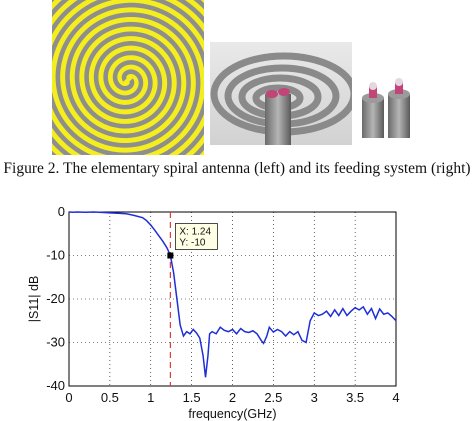 The width and height of the screenshot is (474, 421). I want to click on y-tick-labels: 0 -10 -20 -30 -40, so click(55, 298).